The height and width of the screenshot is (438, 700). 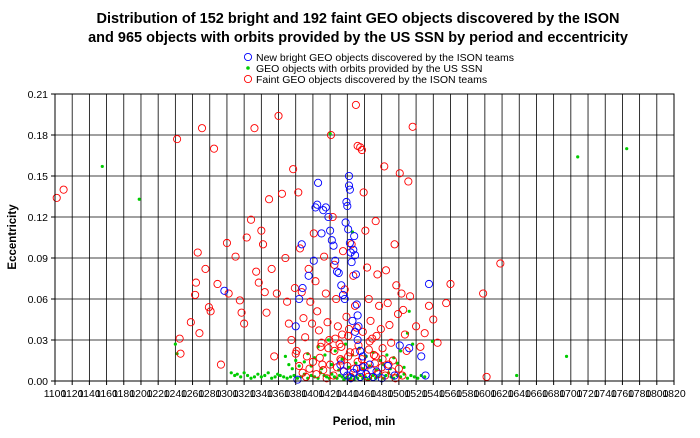 What do you see at coordinates (193, 394) in the screenshot?
I see `x-tick-label: 1260` at bounding box center [193, 394].